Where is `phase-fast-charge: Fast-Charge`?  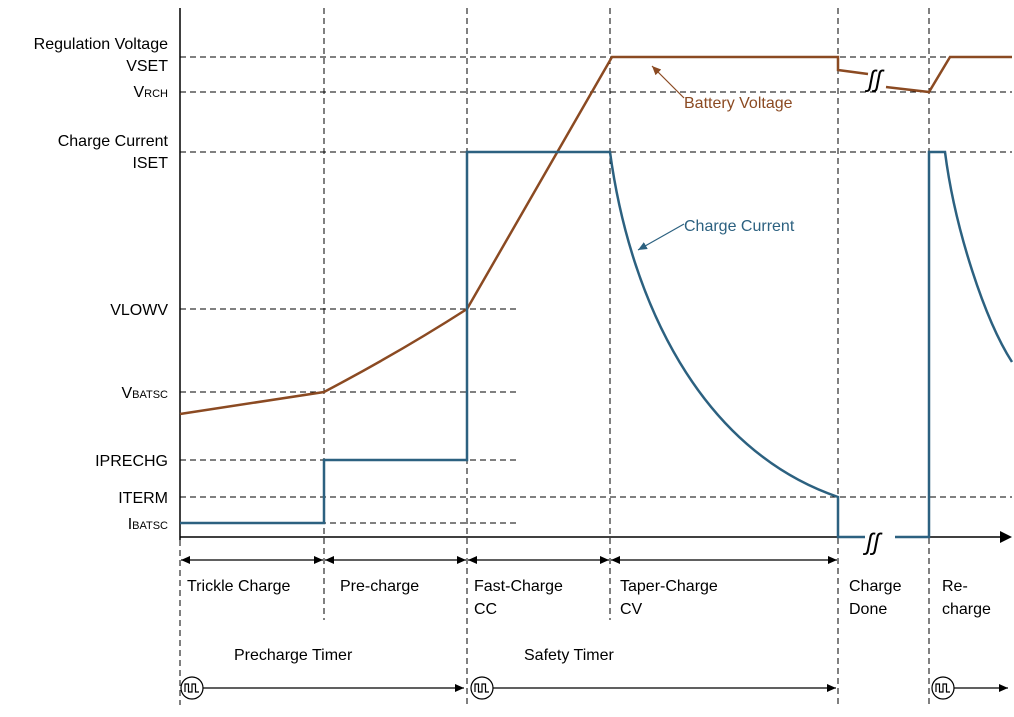
phase-fast-charge: Fast-Charge is located at coordinates (518, 586).